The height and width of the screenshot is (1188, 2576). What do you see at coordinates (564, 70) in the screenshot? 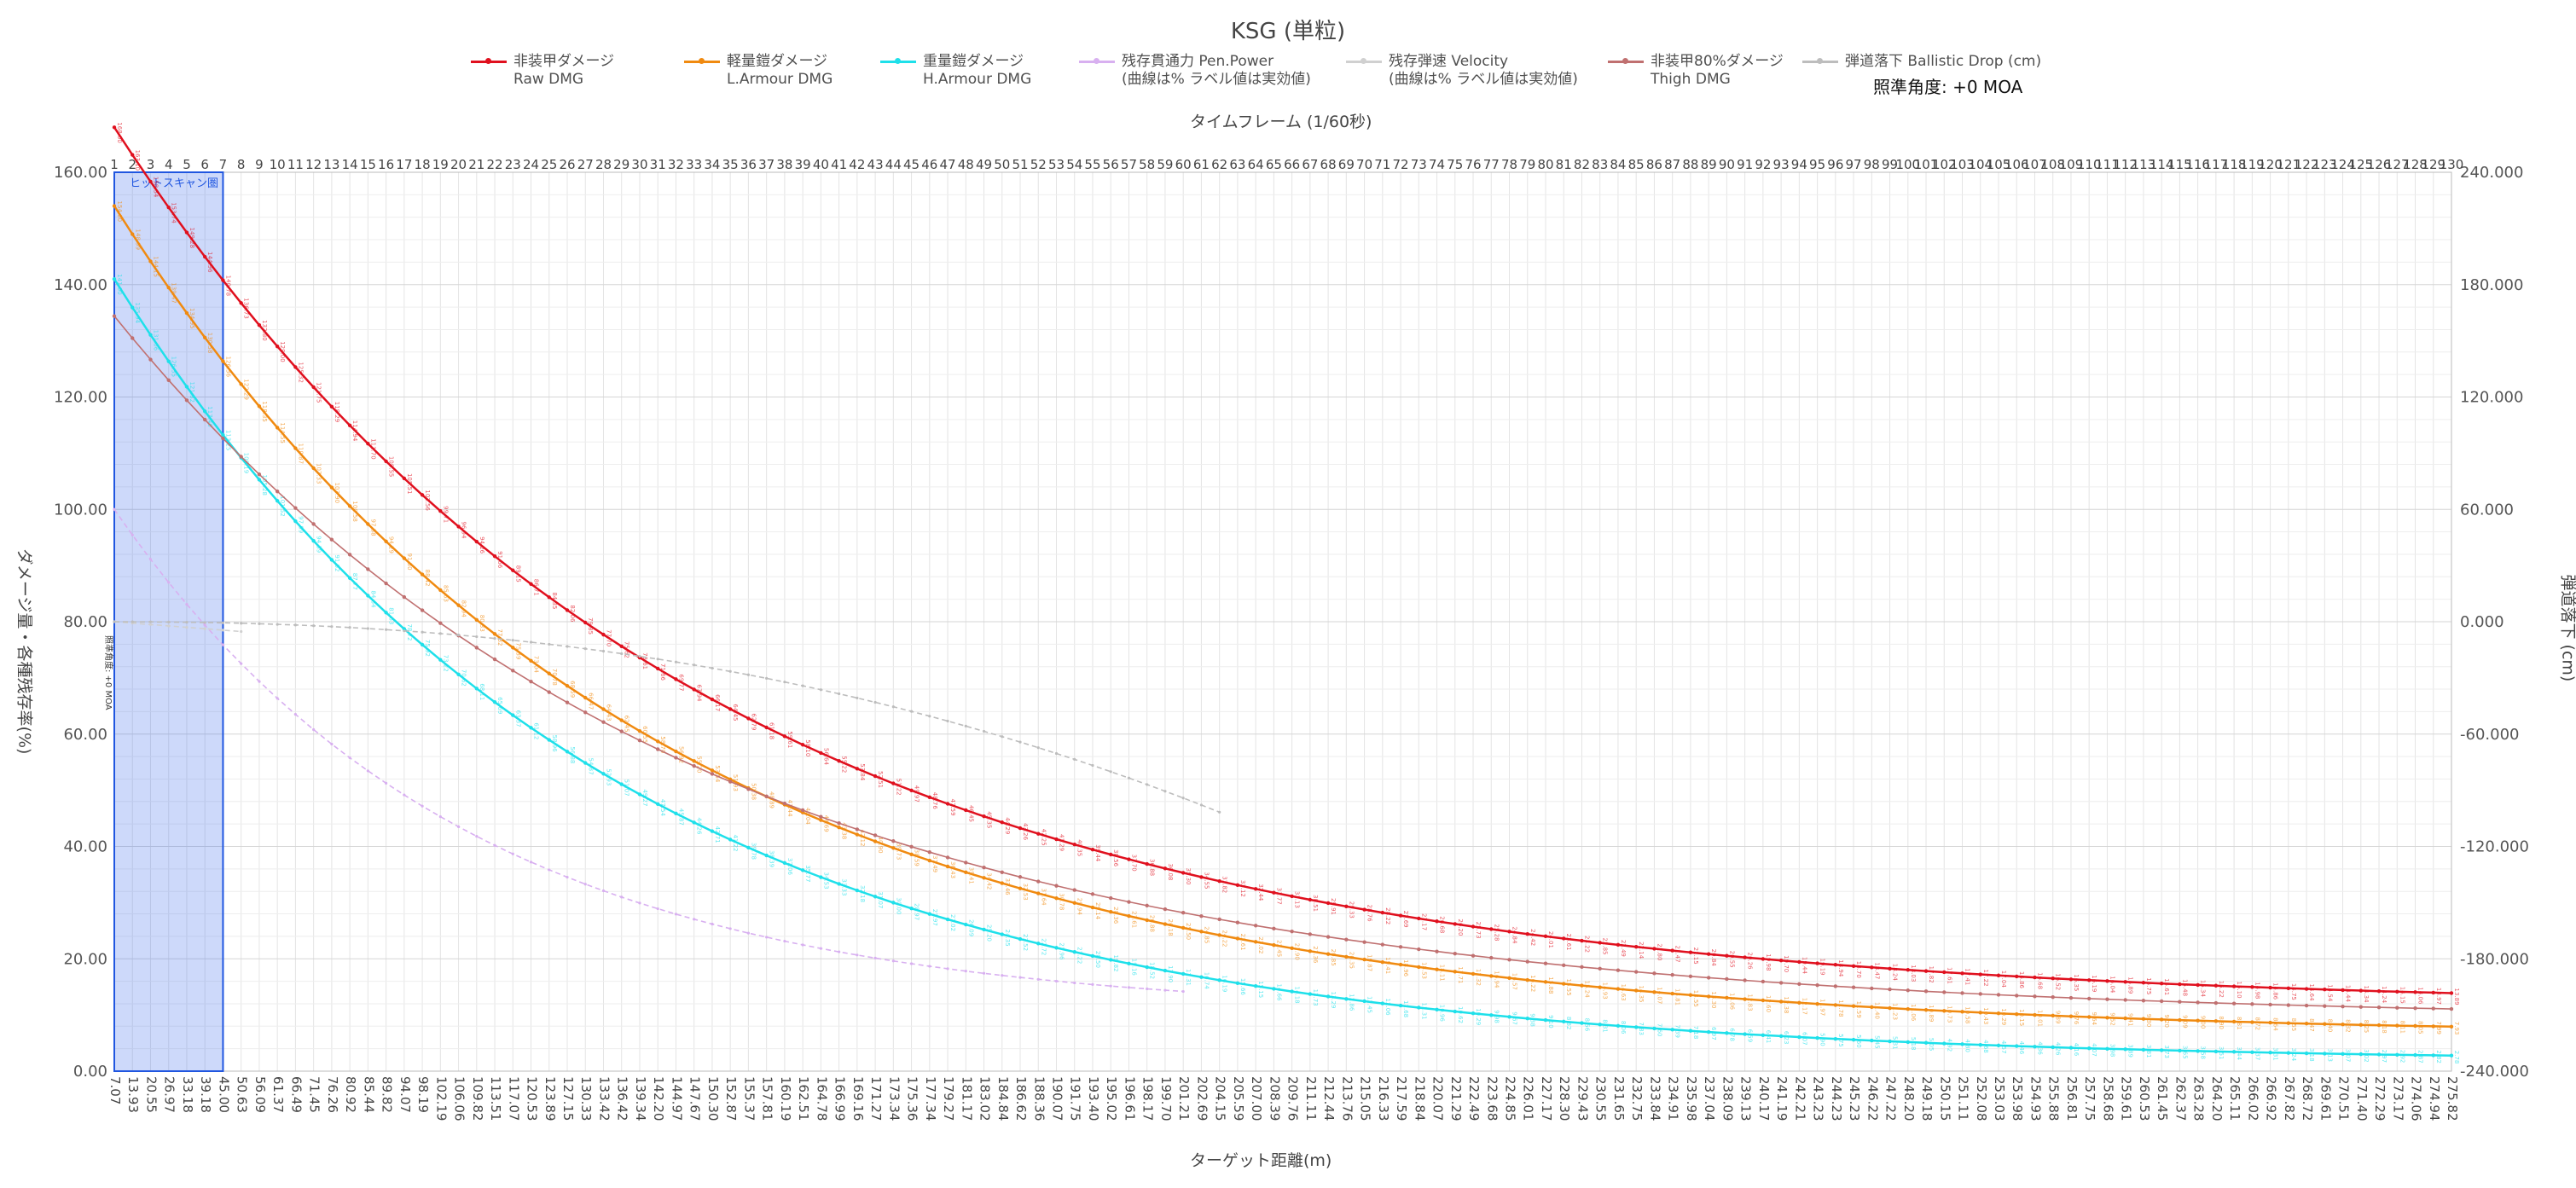
I see `legend-label: 非装甲ダメージ Raw DMG` at bounding box center [564, 70].